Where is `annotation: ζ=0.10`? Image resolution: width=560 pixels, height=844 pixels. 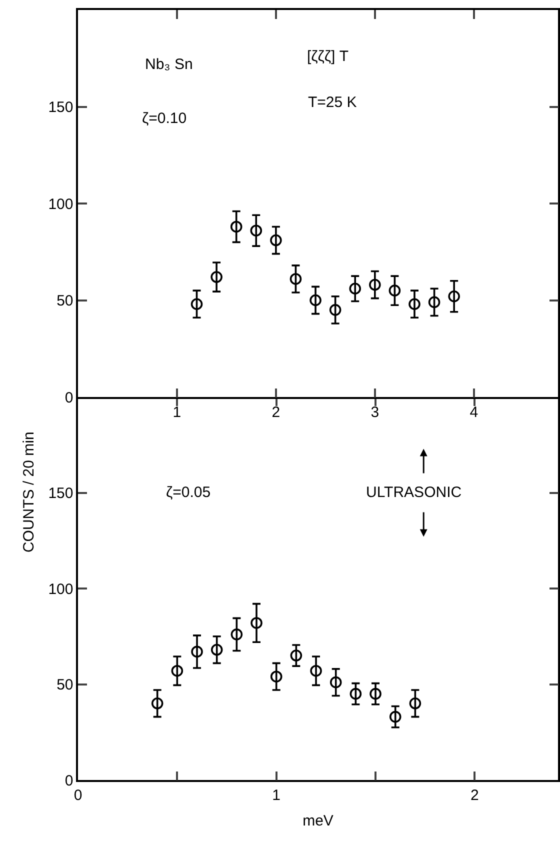
annotation: ζ=0.10 is located at coordinates (164, 118).